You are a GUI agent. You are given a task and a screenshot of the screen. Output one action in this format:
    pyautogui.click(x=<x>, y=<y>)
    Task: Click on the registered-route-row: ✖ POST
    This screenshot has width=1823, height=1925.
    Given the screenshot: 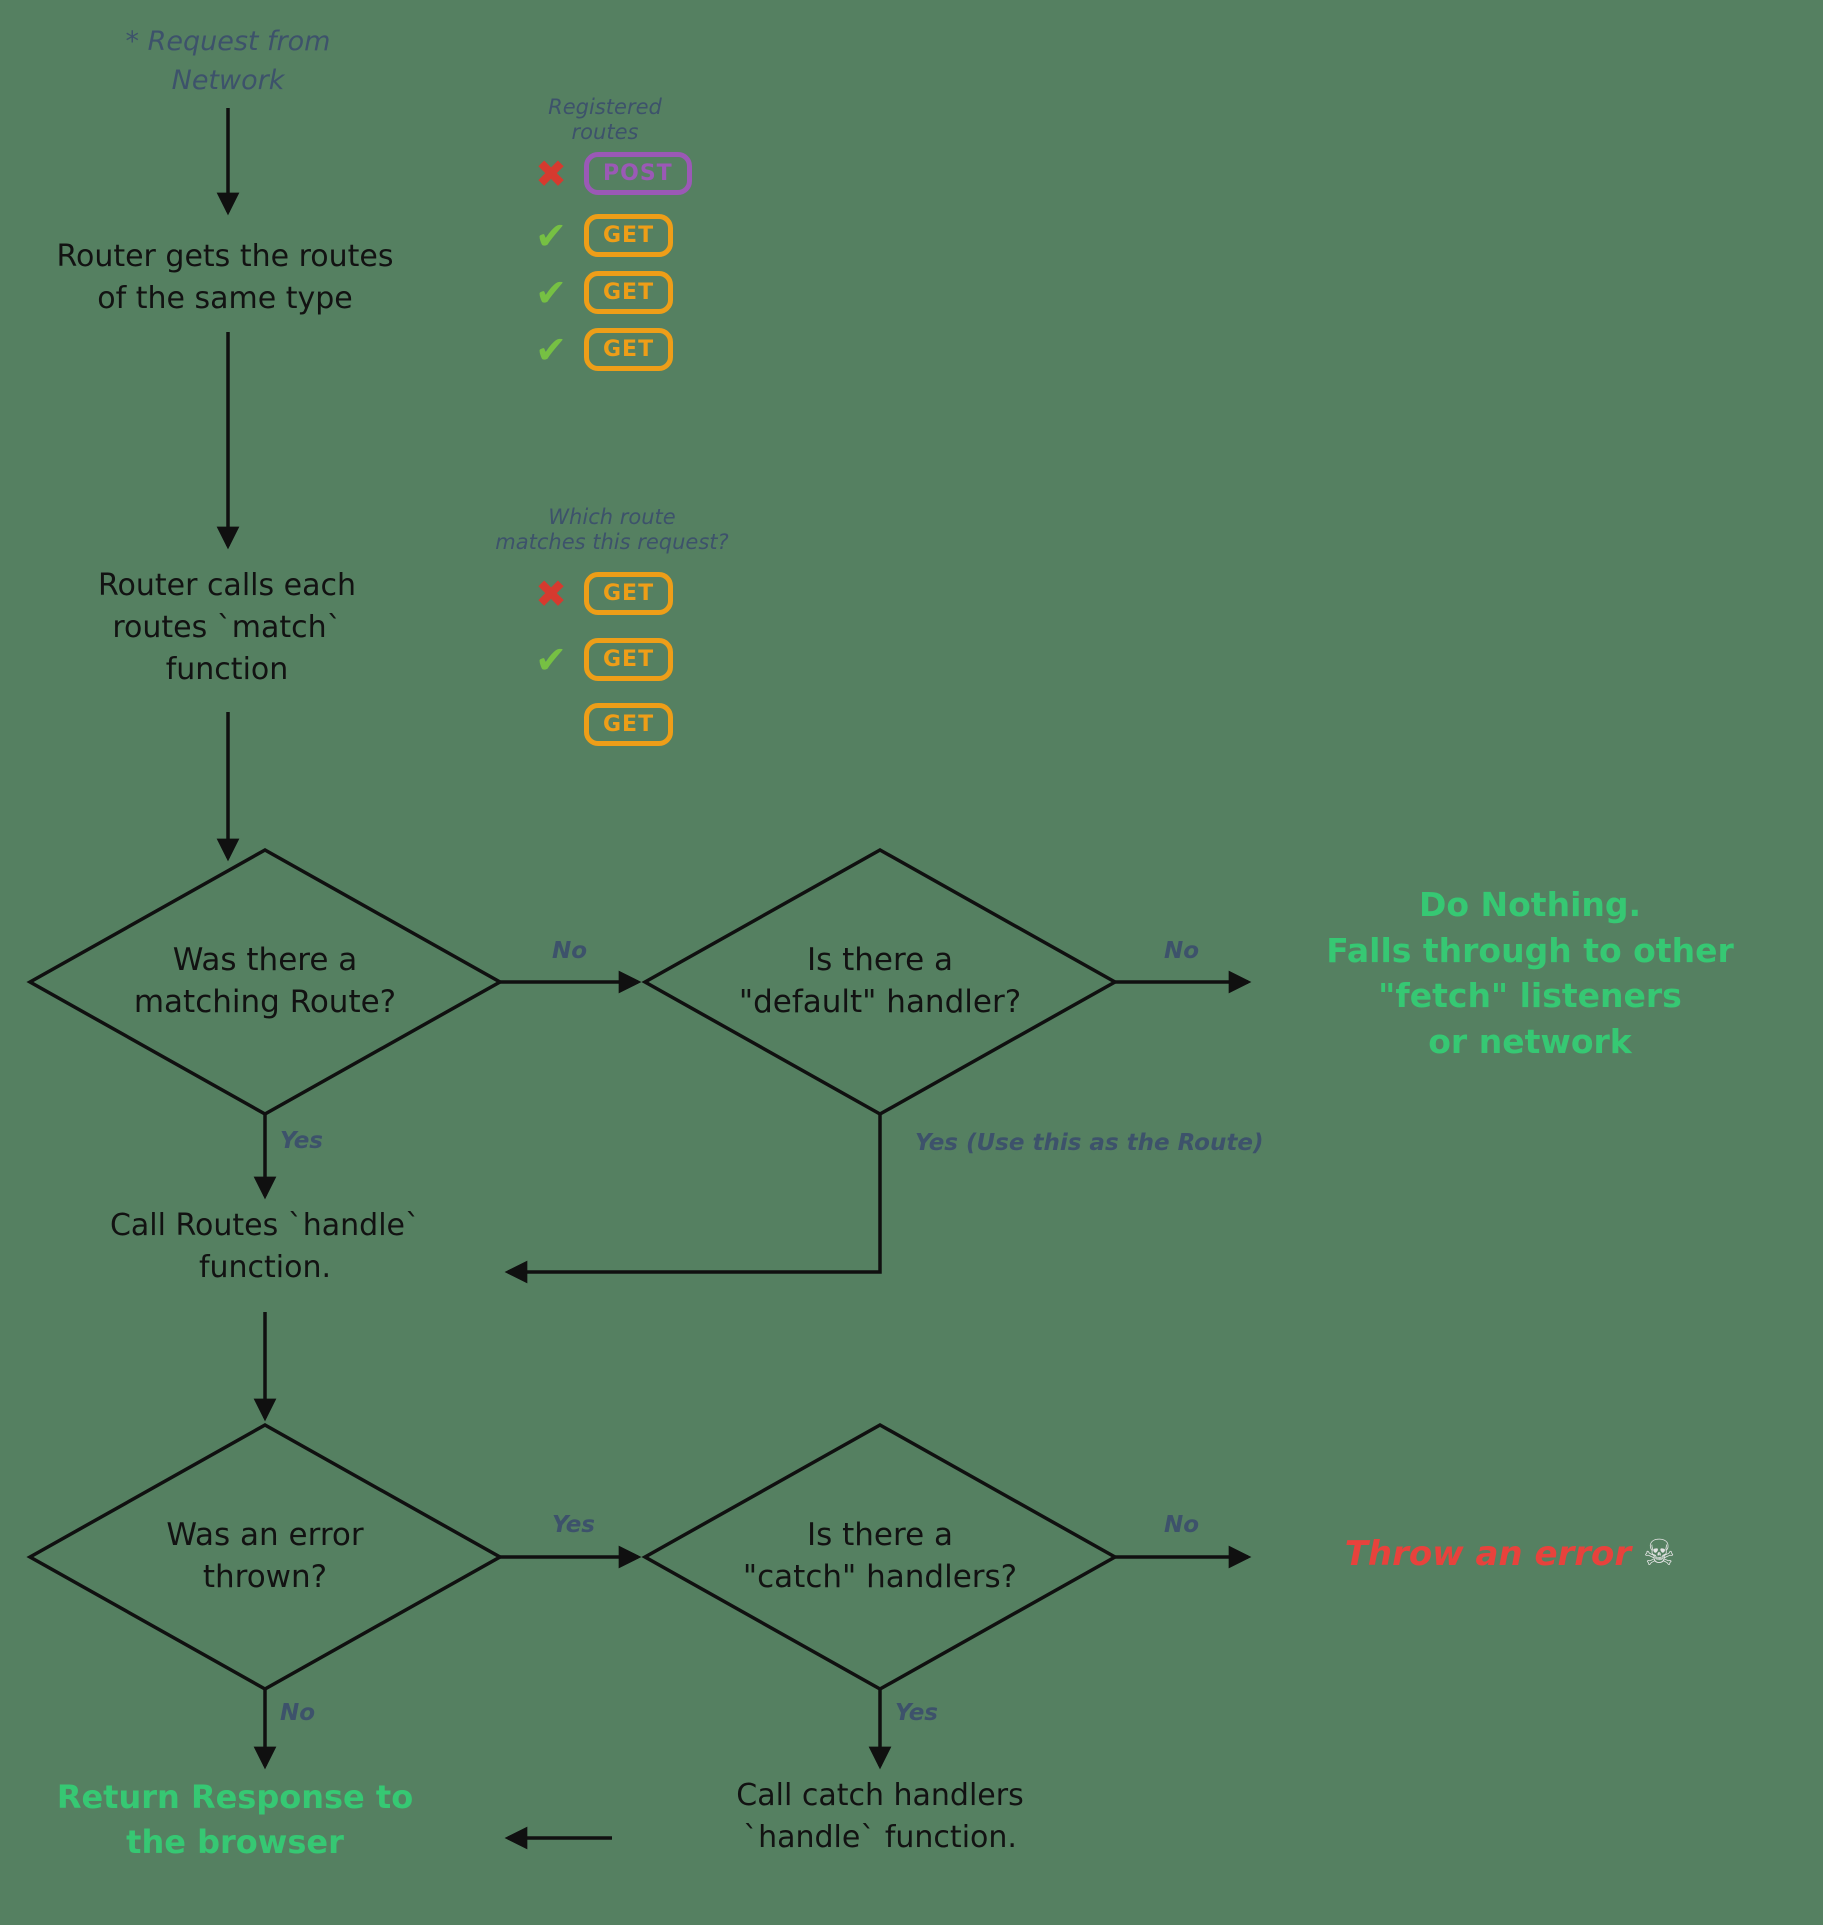 What is the action you would take?
    pyautogui.click(x=610, y=173)
    